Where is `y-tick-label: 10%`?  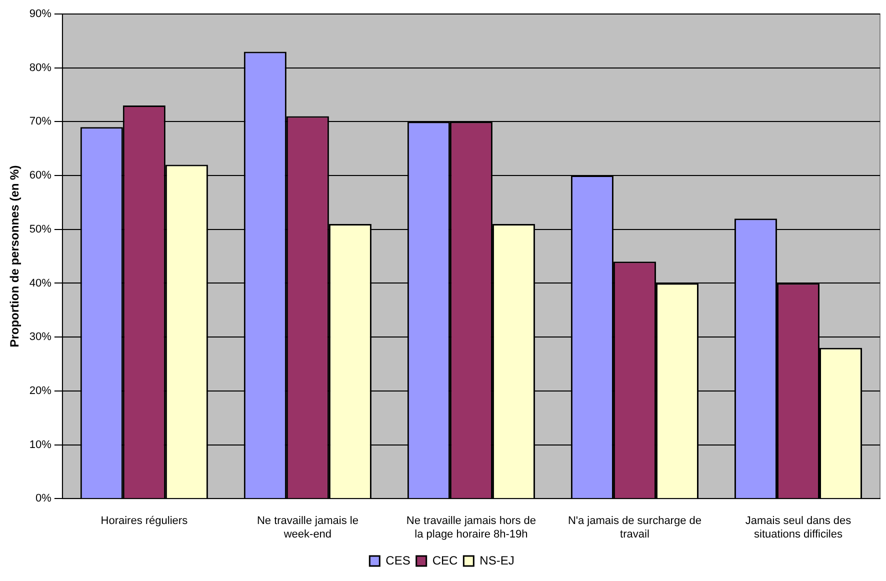 y-tick-label: 10% is located at coordinates (40, 444).